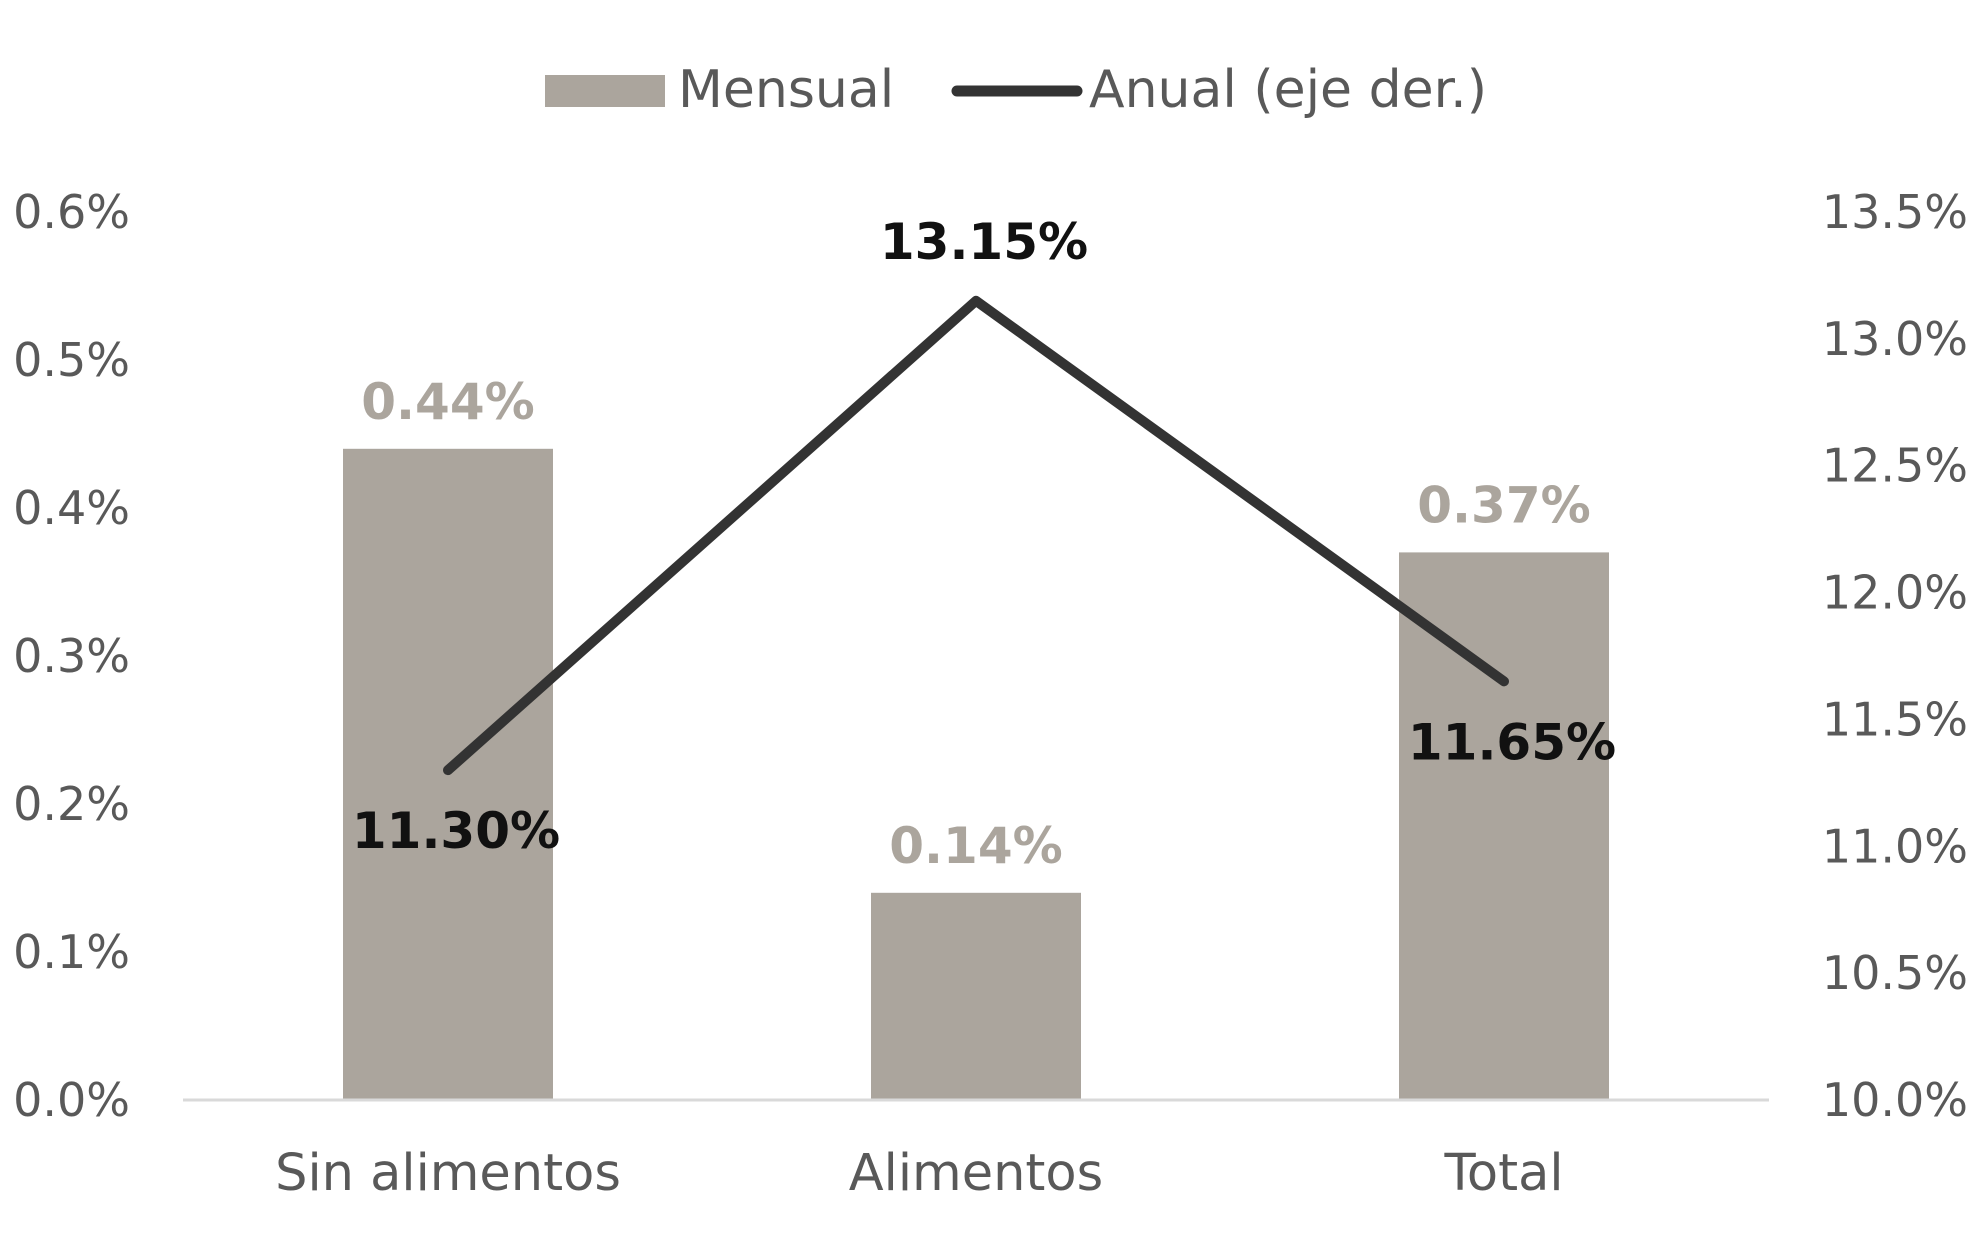 Image resolution: width=1984 pixels, height=1247 pixels. Describe the element at coordinates (71, 952) in the screenshot. I see `left-axis-tick-label: 0.1%` at that location.